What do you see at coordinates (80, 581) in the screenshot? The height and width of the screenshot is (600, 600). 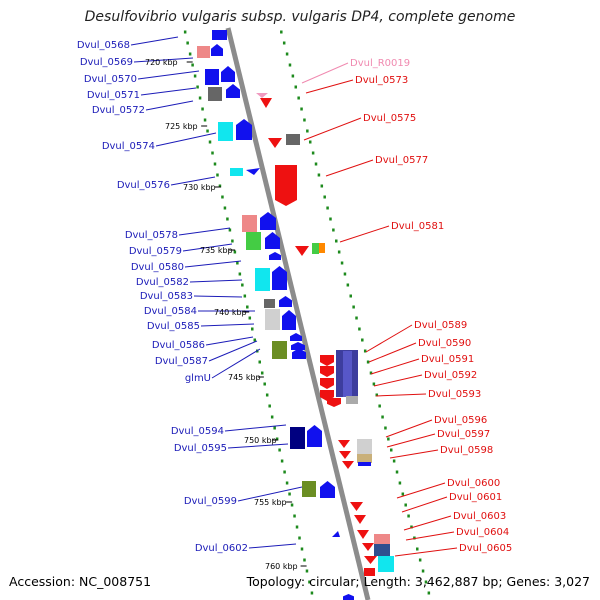 I see `accession-text: Accession: NC_008751` at bounding box center [80, 581].